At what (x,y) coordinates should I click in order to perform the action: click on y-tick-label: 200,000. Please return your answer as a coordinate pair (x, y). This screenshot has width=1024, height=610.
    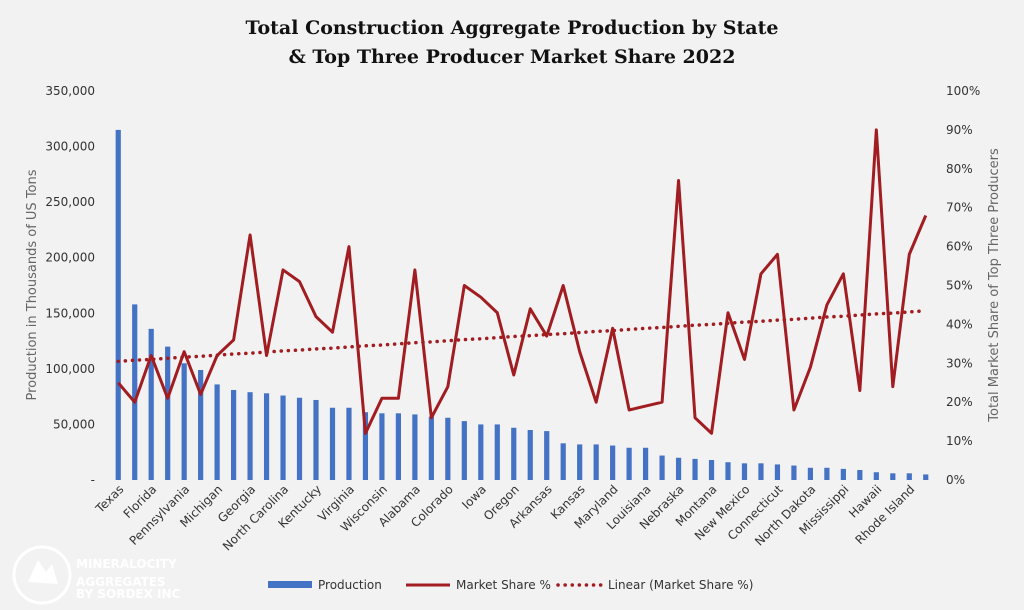
    Looking at the image, I should click on (70, 258).